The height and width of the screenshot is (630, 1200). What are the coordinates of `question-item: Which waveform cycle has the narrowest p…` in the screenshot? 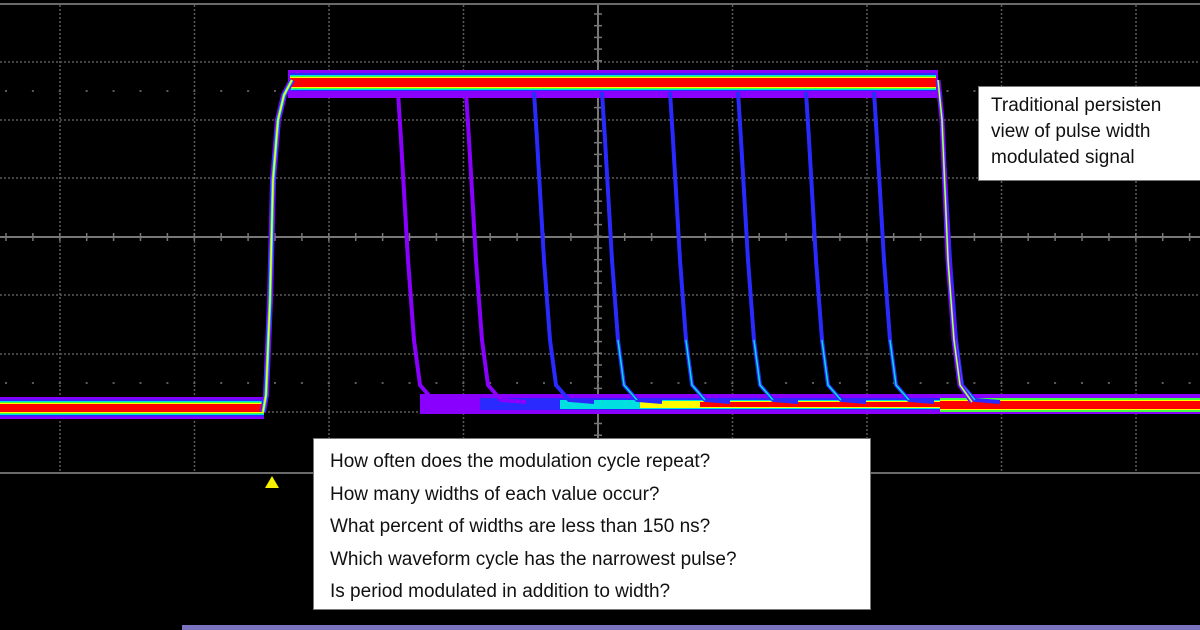 It's located at (533, 559).